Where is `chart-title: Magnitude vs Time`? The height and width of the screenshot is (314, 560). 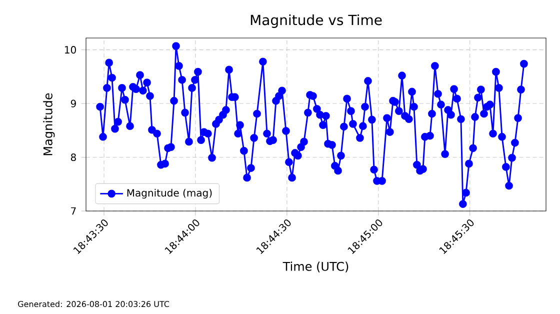
chart-title: Magnitude vs Time is located at coordinates (316, 21).